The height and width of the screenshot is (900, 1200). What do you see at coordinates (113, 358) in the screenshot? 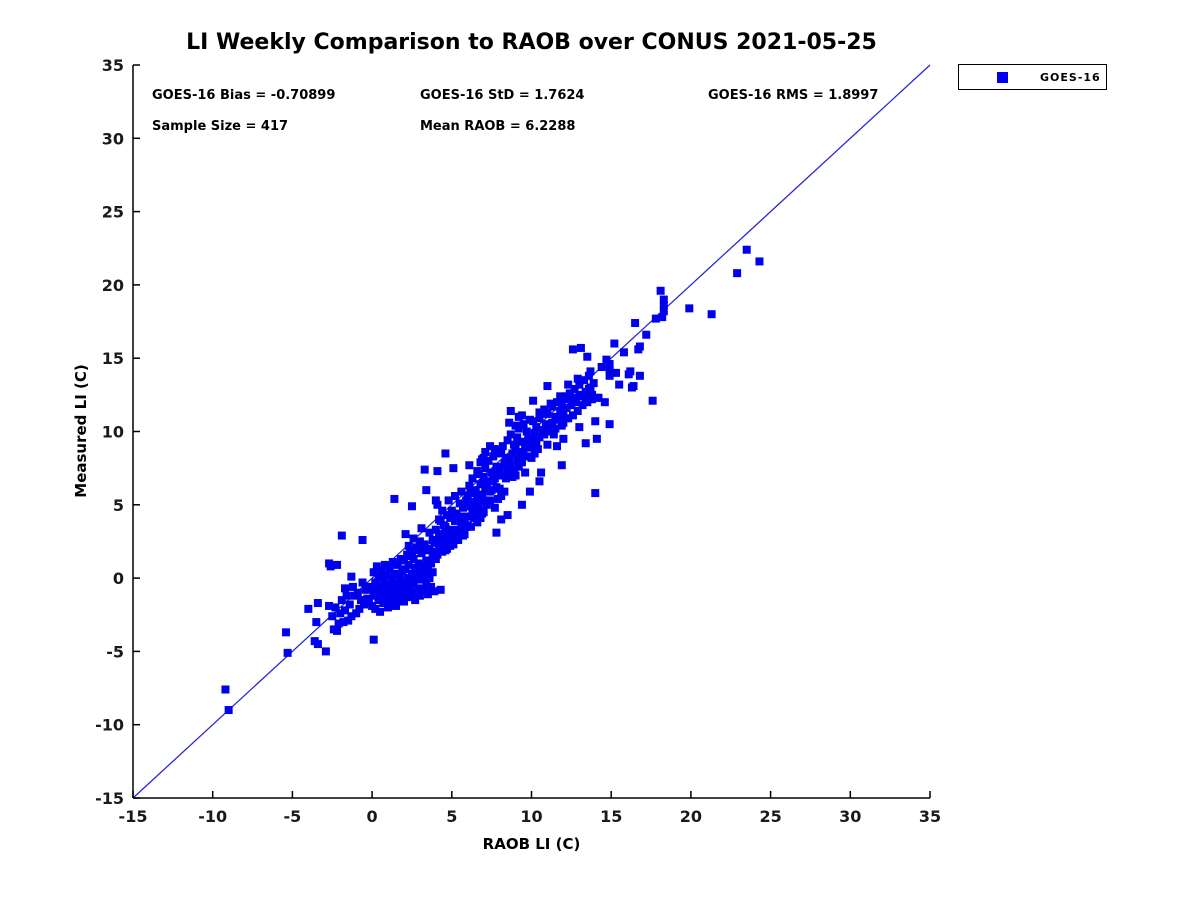
I see `y-tick-label: 15` at bounding box center [113, 358].